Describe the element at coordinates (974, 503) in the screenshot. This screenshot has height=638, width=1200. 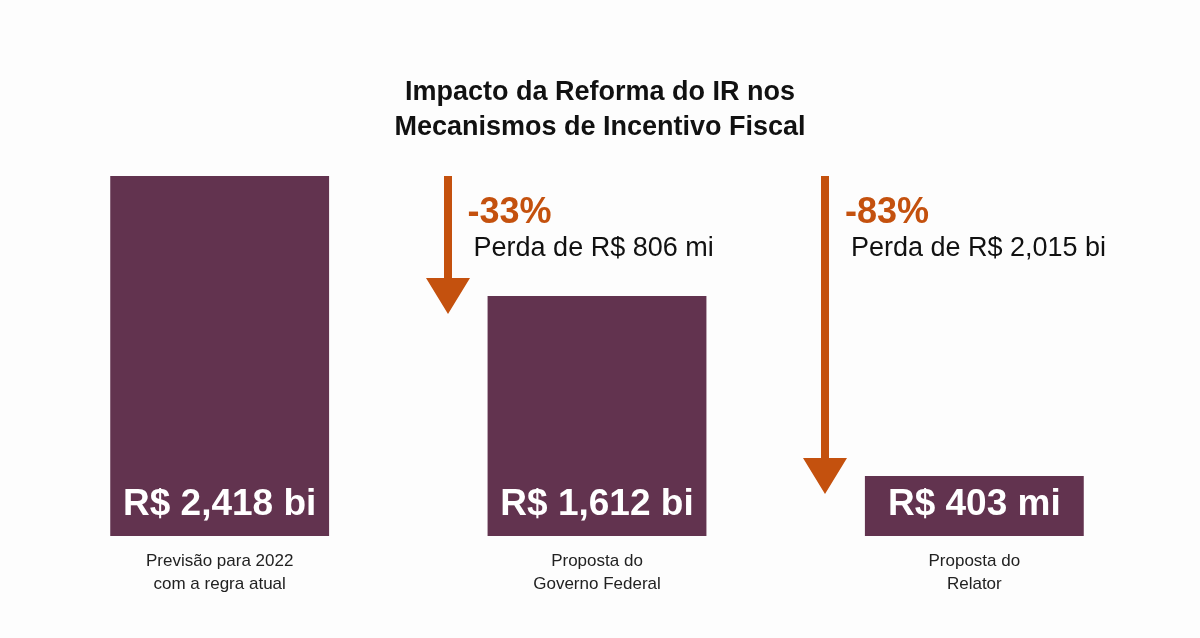
I see `data-label: R$ 403 mi` at that location.